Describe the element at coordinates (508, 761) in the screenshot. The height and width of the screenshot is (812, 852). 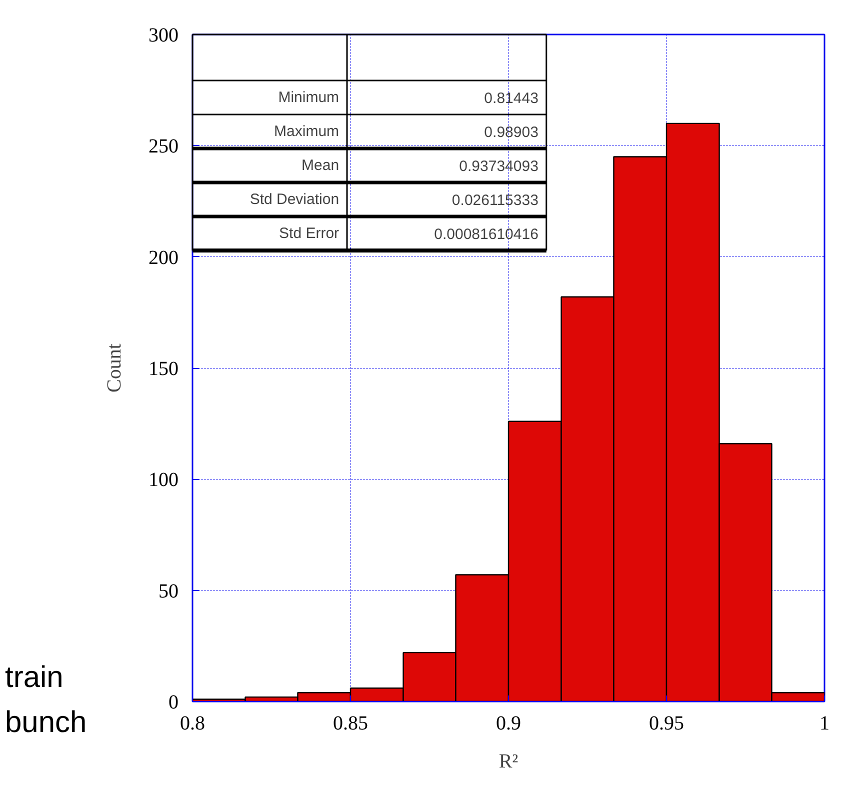
I see `x-axis-title: R²` at that location.